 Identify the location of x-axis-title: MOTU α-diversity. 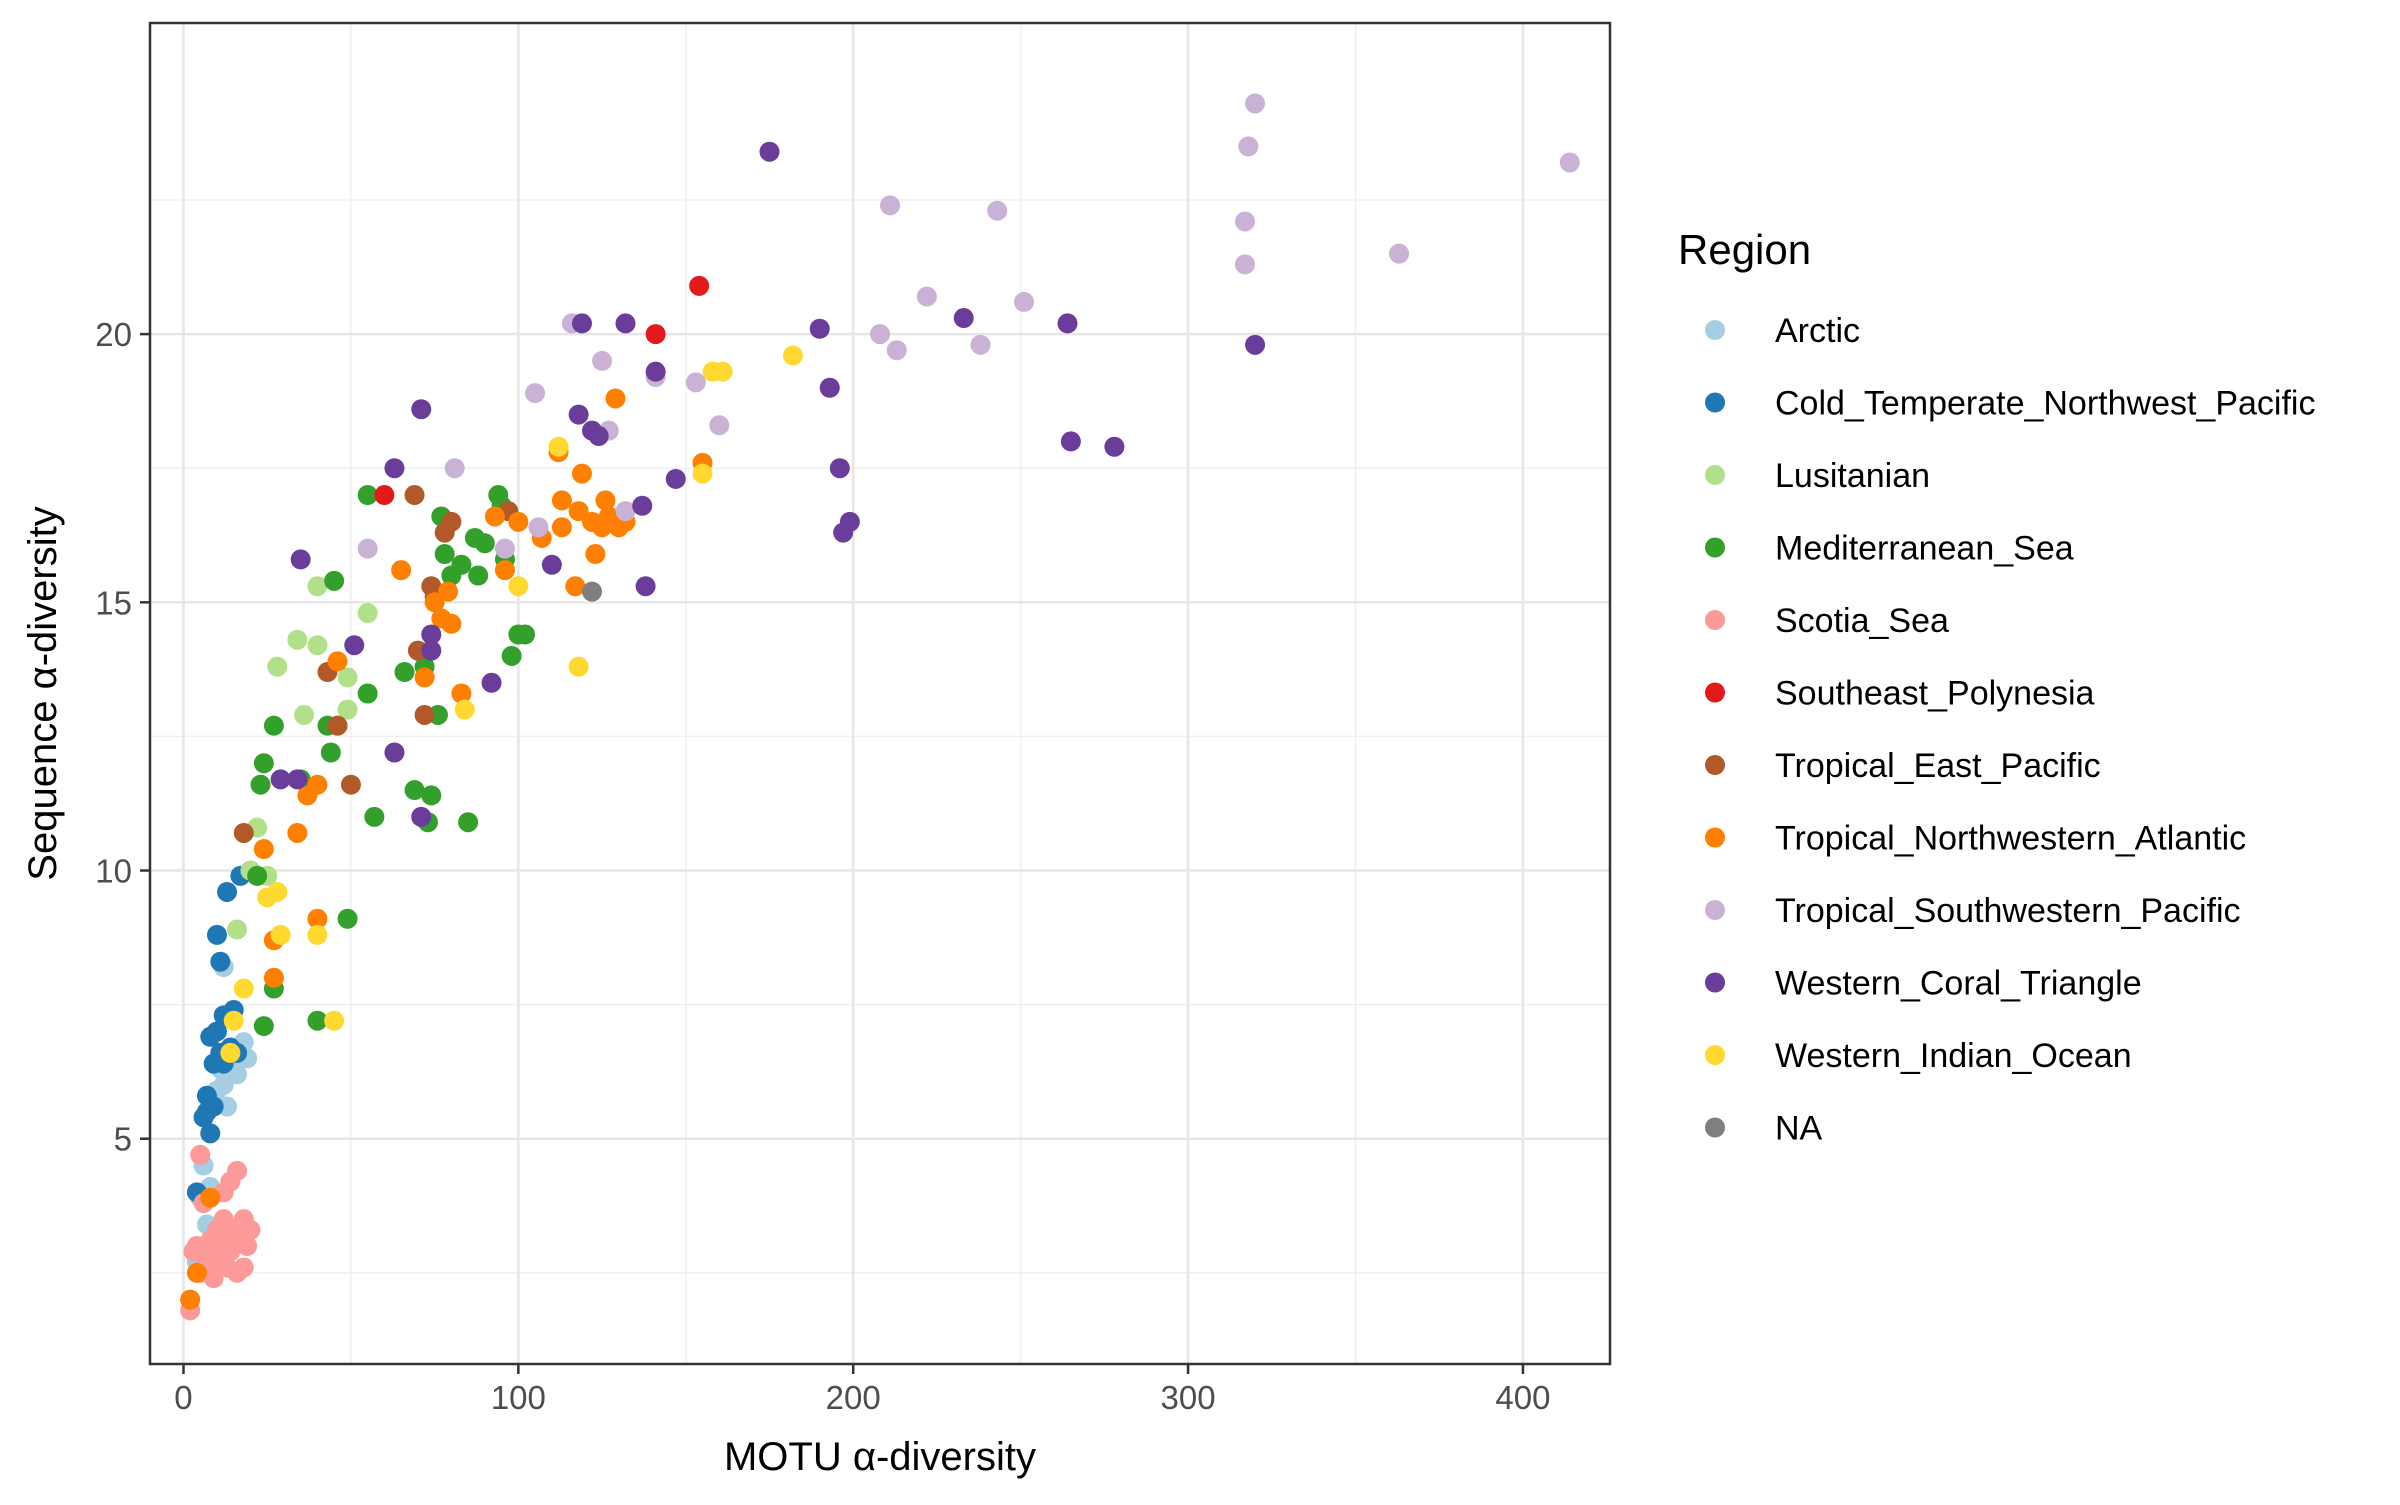
(880, 1457).